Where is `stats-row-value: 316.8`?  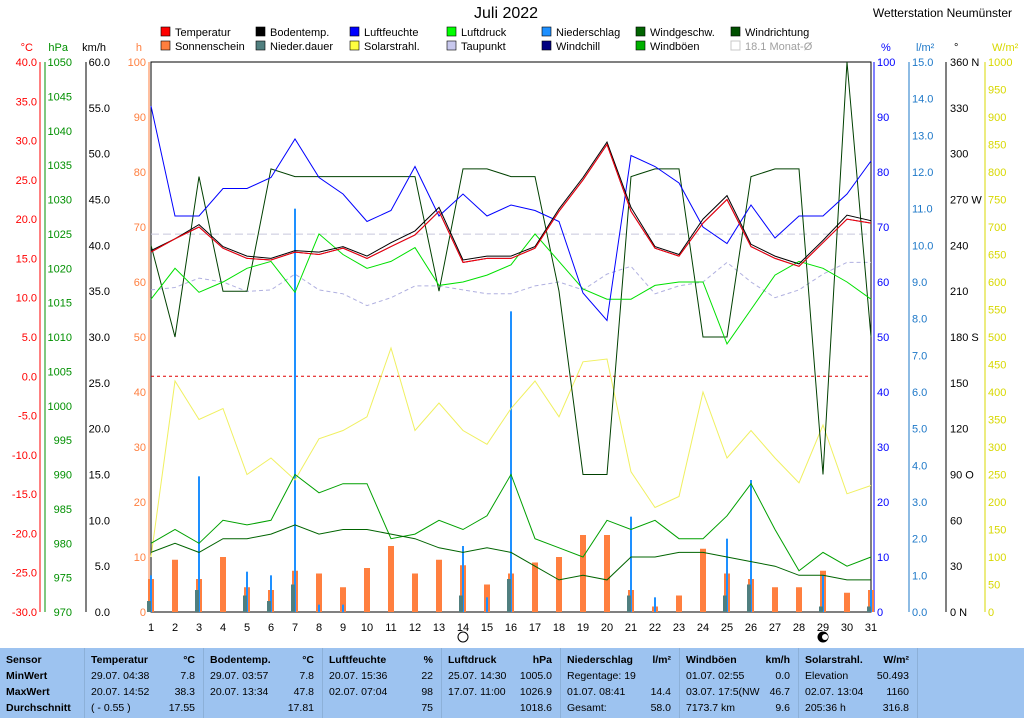 stats-row-value: 316.8 is located at coordinates (895, 708).